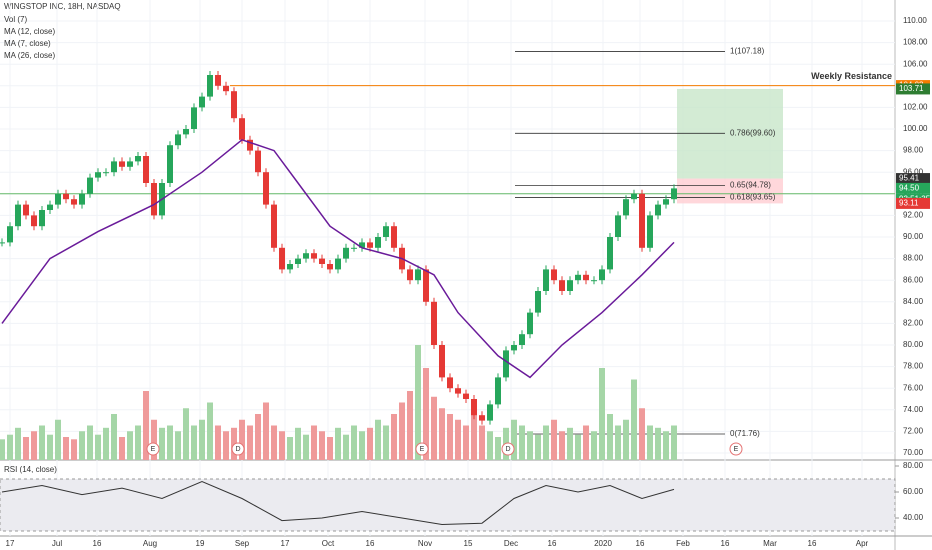  Describe the element at coordinates (30, 469) in the screenshot. I see `rsi-label: RSI (14, close)` at that location.